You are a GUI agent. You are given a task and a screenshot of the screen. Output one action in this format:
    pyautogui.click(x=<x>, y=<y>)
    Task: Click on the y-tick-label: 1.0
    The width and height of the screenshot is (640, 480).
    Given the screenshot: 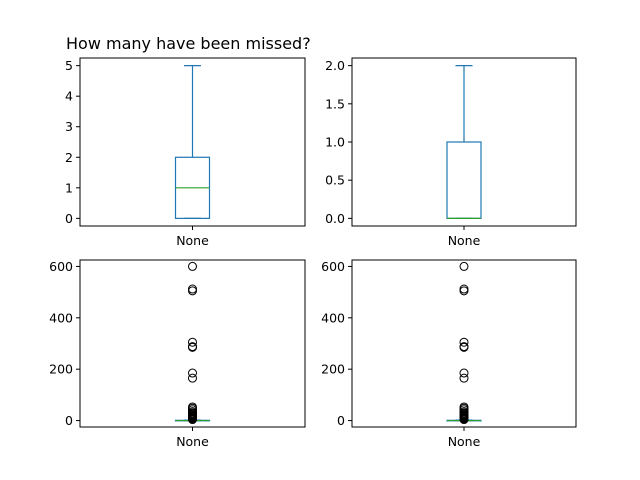 What is the action you would take?
    pyautogui.click(x=335, y=142)
    